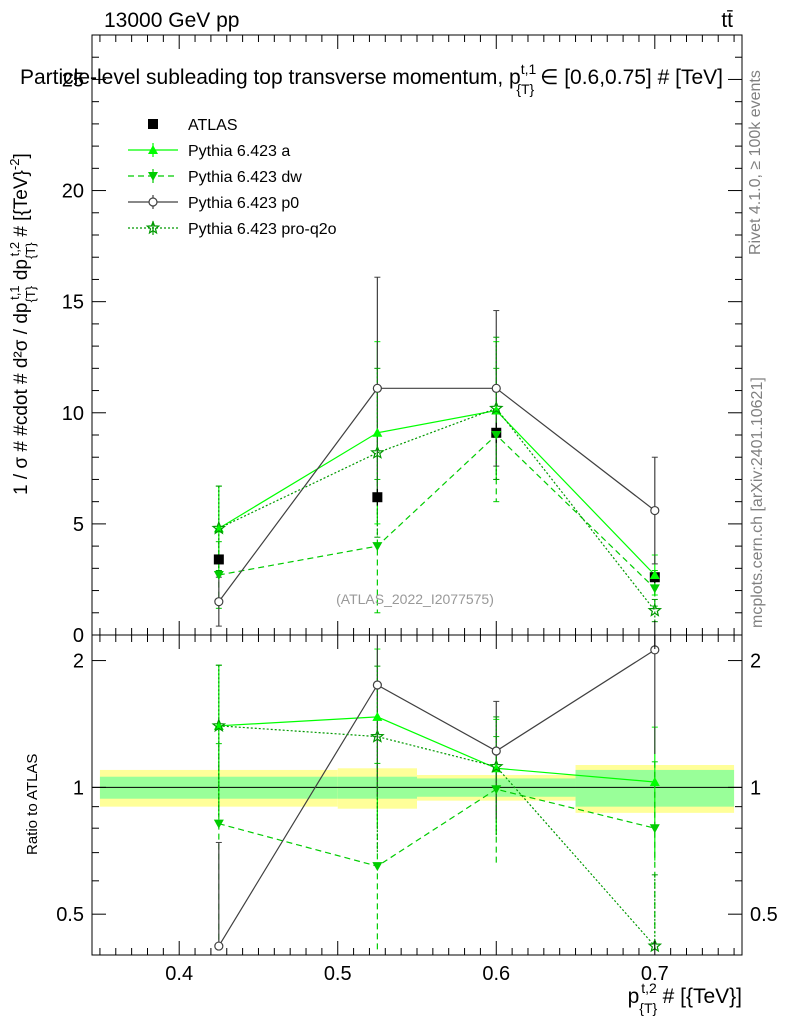 This screenshot has height=1024, width=786. Describe the element at coordinates (764, 915) in the screenshot. I see `y-tick-label-bottom-right: 0.5` at that location.